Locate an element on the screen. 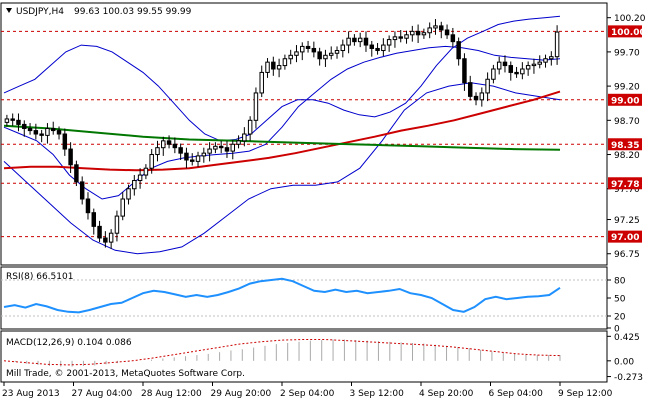  macd-pane: 0.425 0.00 -0.273 is located at coordinates (323, 358).